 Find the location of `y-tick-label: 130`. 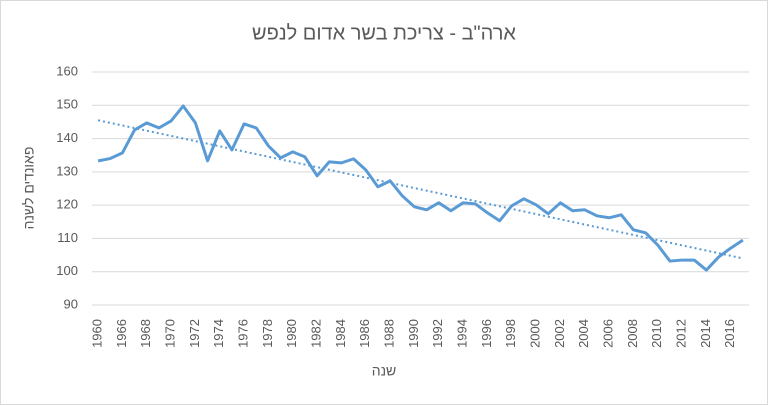

y-tick-label: 130 is located at coordinates (67, 170).